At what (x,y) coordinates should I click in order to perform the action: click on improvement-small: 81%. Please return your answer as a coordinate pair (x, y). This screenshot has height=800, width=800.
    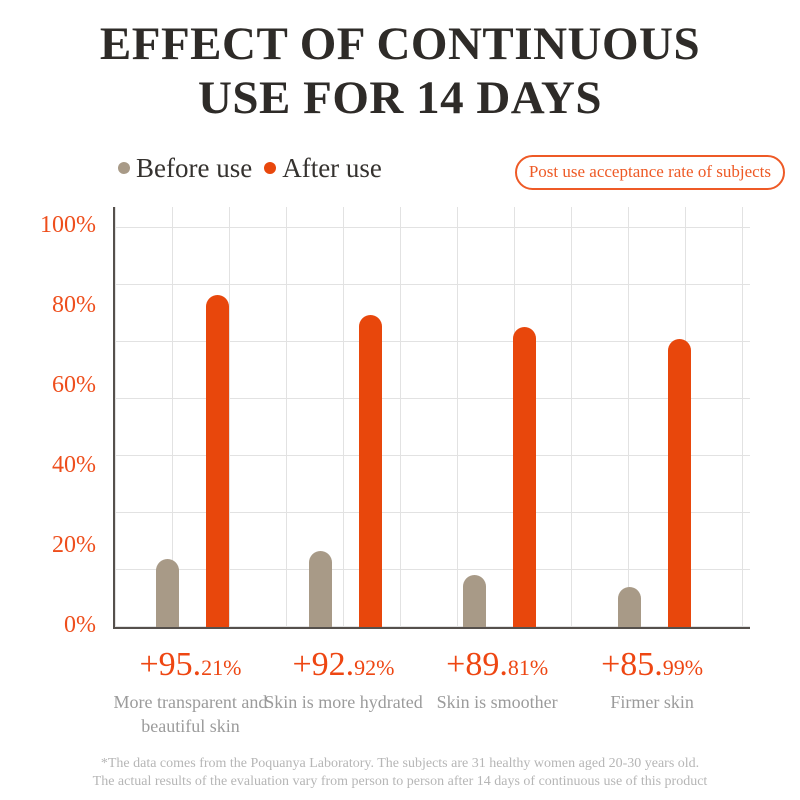
    Looking at the image, I should click on (528, 667).